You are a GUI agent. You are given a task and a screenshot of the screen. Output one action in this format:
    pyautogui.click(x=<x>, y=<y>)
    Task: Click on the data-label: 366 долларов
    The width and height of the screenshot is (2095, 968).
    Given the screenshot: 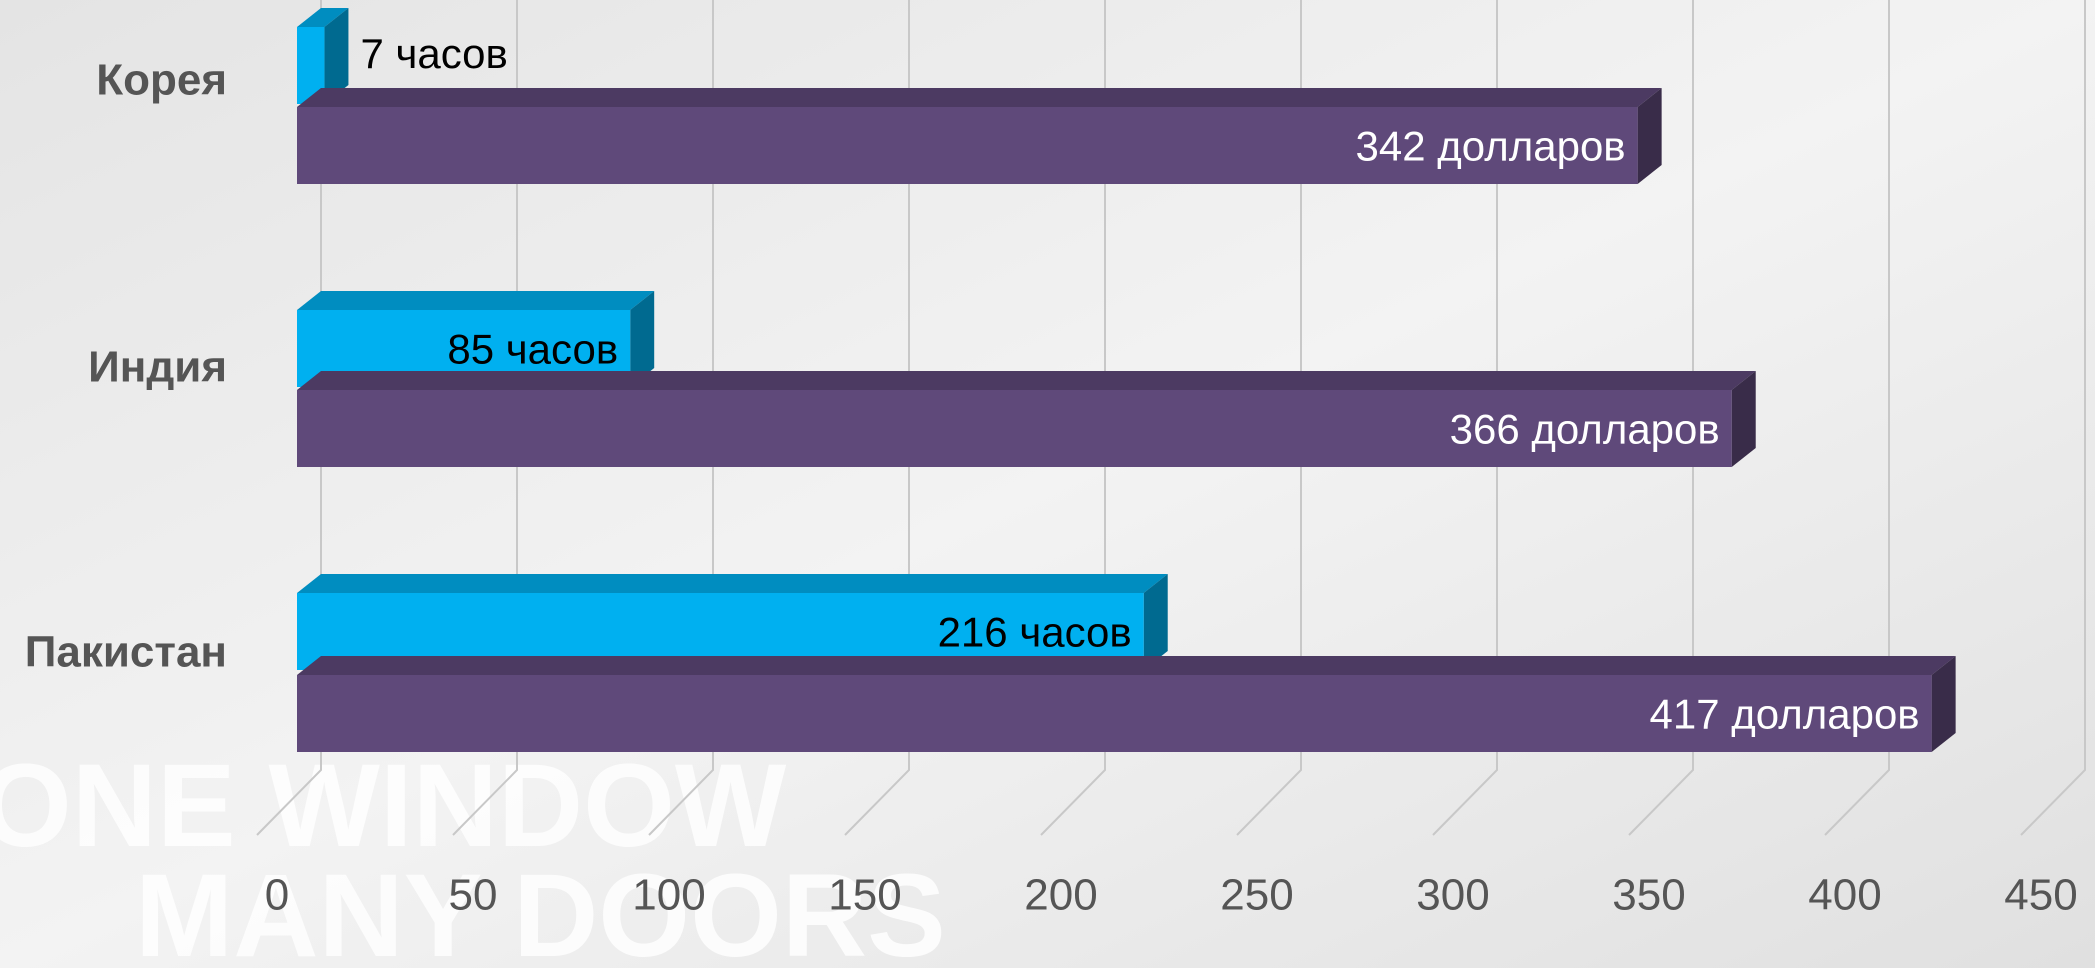 What is the action you would take?
    pyautogui.click(x=1585, y=429)
    